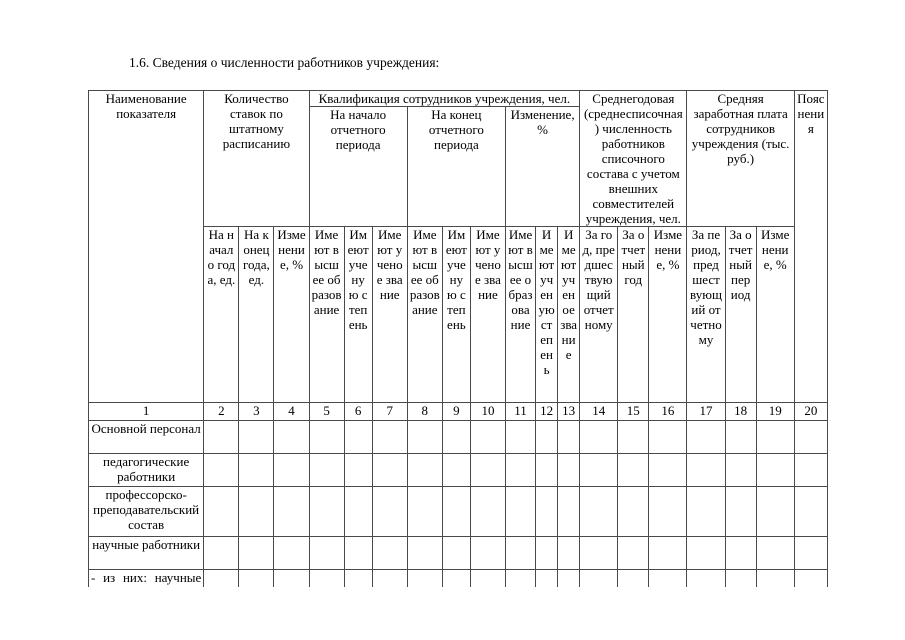 This screenshot has height=640, width=905. What do you see at coordinates (668, 411) in the screenshot?
I see `column-number: 16` at bounding box center [668, 411].